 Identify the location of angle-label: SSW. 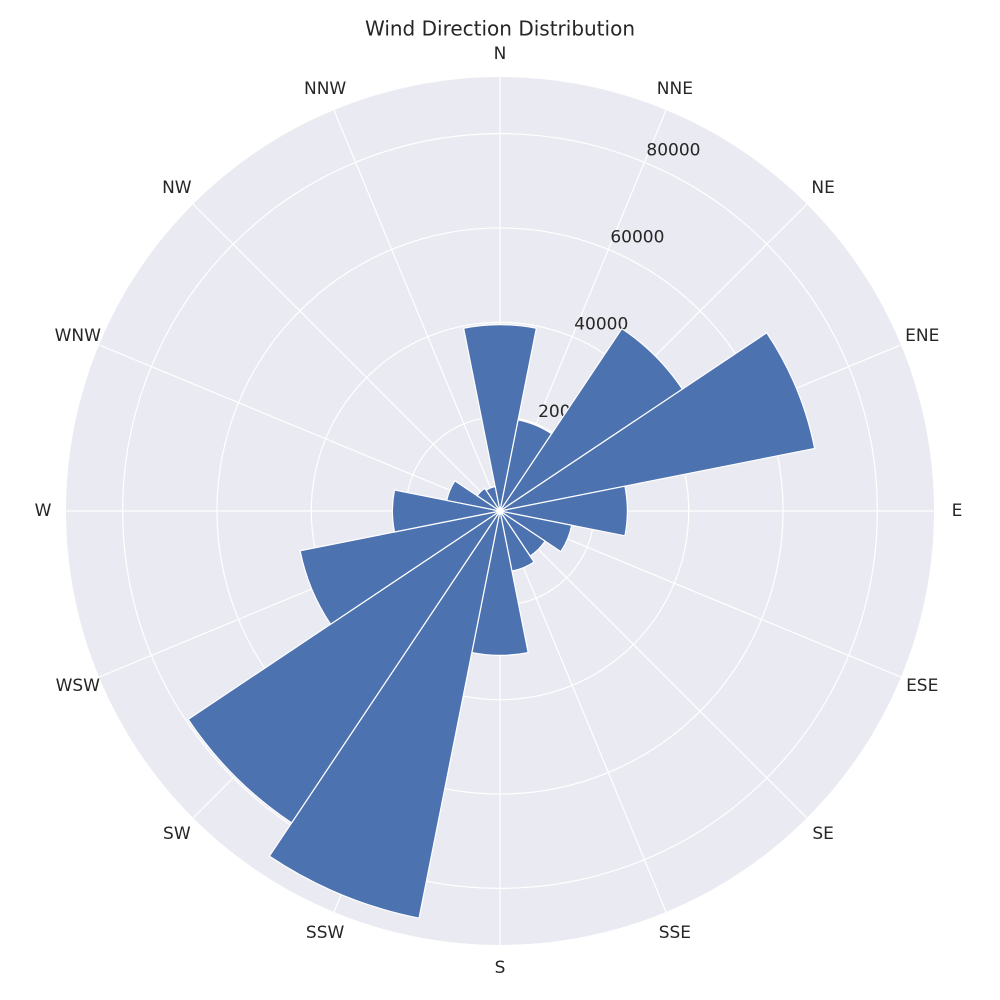
(325, 933).